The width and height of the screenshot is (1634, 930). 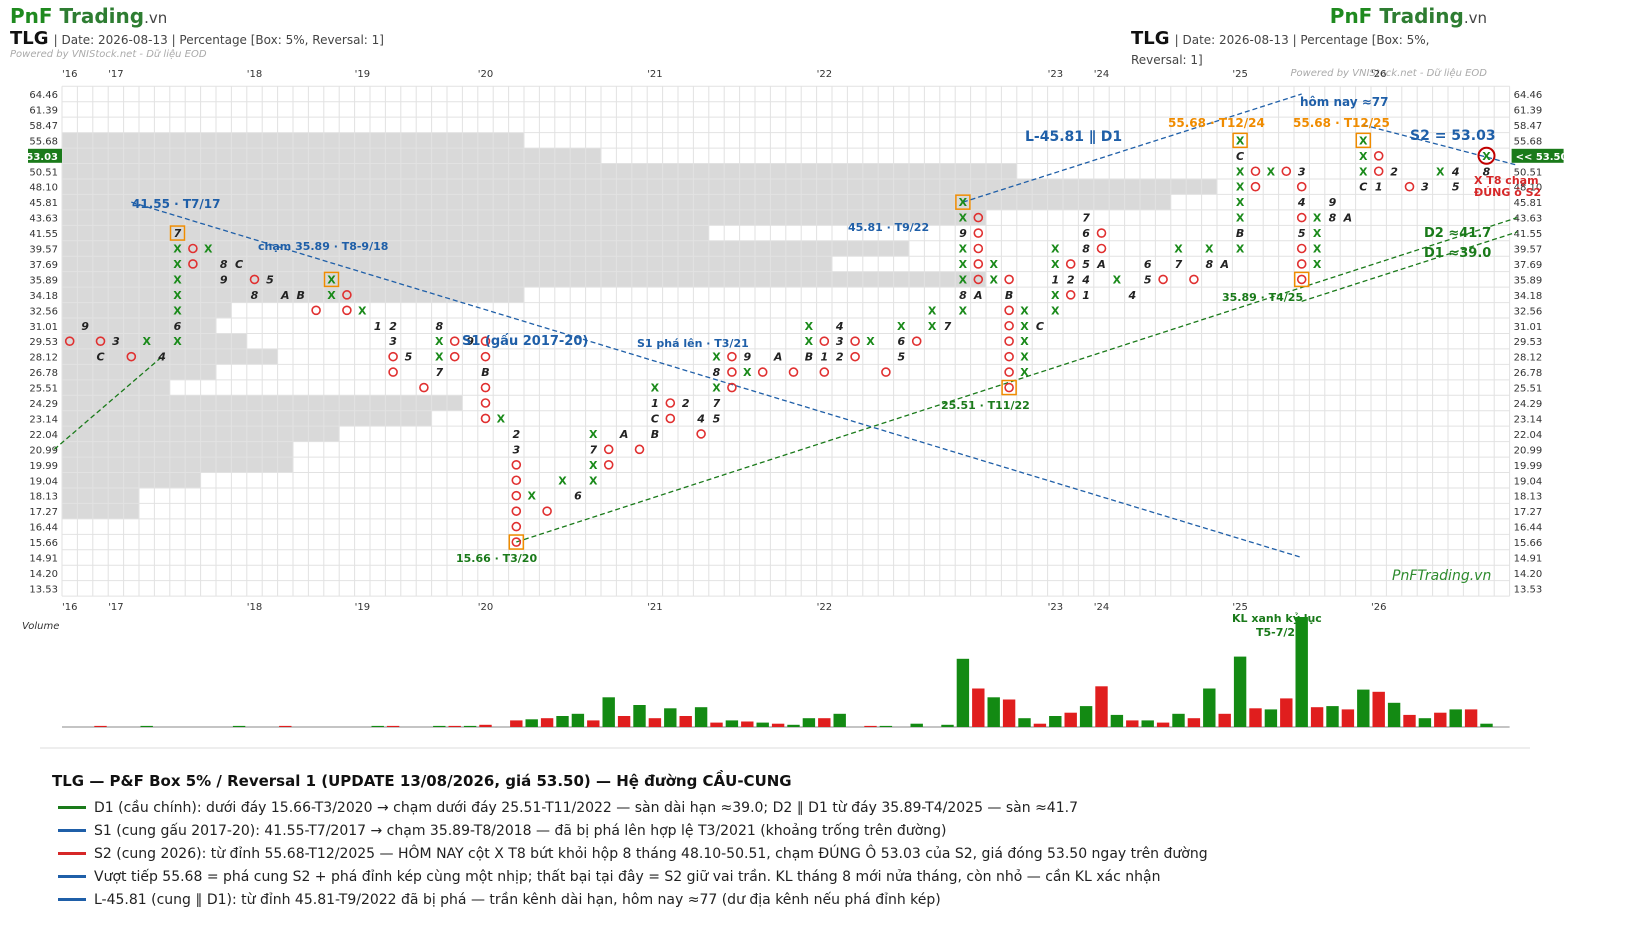 What do you see at coordinates (40, 626) in the screenshot?
I see `volume-label: Volume` at bounding box center [40, 626].